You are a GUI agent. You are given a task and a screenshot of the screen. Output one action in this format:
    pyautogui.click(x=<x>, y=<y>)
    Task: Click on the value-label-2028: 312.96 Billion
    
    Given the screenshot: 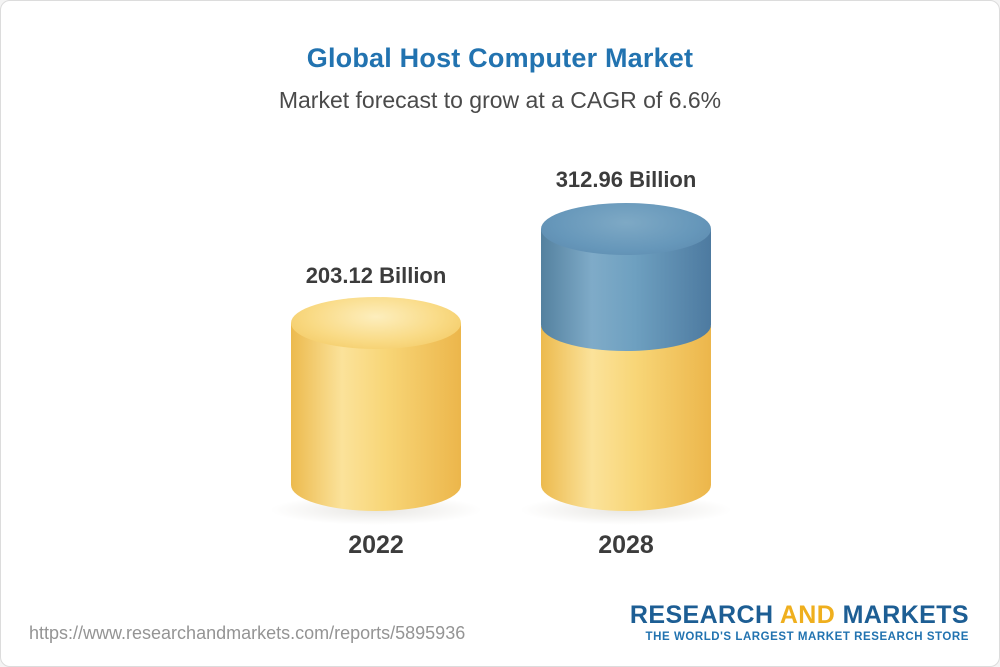 What is the action you would take?
    pyautogui.click(x=626, y=179)
    